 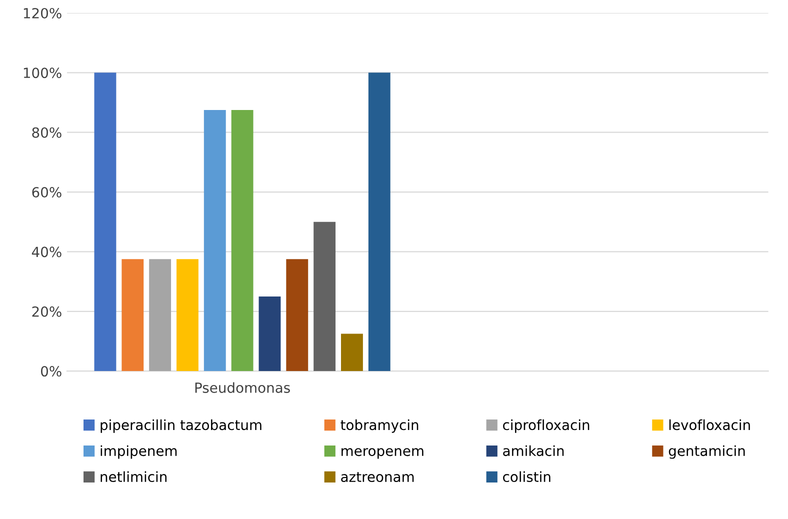 What do you see at coordinates (138, 452) in the screenshot?
I see `legend-label: impipenem` at bounding box center [138, 452].